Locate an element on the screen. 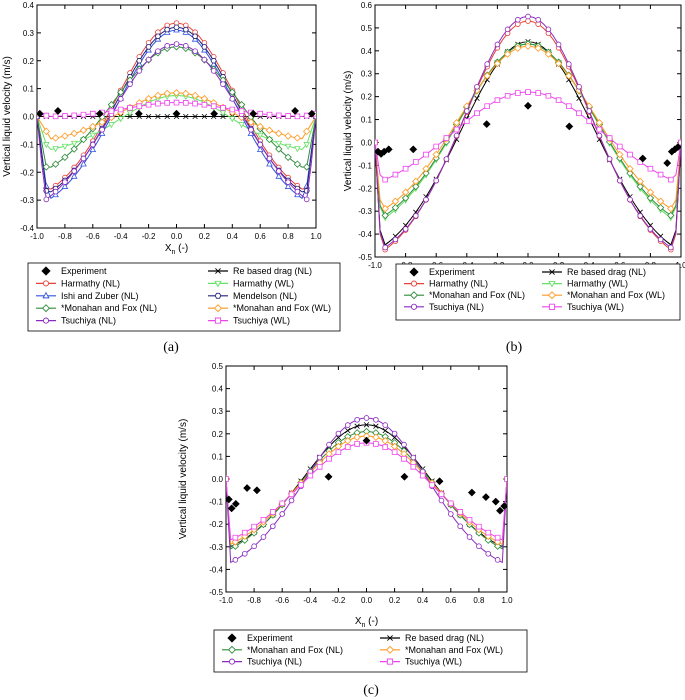 This screenshot has height=700, width=685. series-line-monahan_fox_nl is located at coordinates (528, 130).